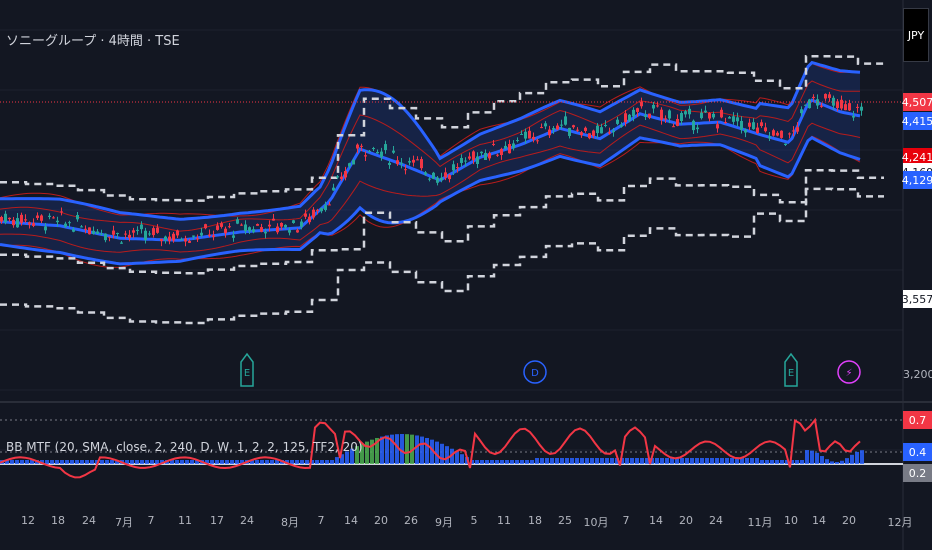  What do you see at coordinates (917, 102) in the screenshot?
I see `price-axis-tag: 4,507` at bounding box center [917, 102].